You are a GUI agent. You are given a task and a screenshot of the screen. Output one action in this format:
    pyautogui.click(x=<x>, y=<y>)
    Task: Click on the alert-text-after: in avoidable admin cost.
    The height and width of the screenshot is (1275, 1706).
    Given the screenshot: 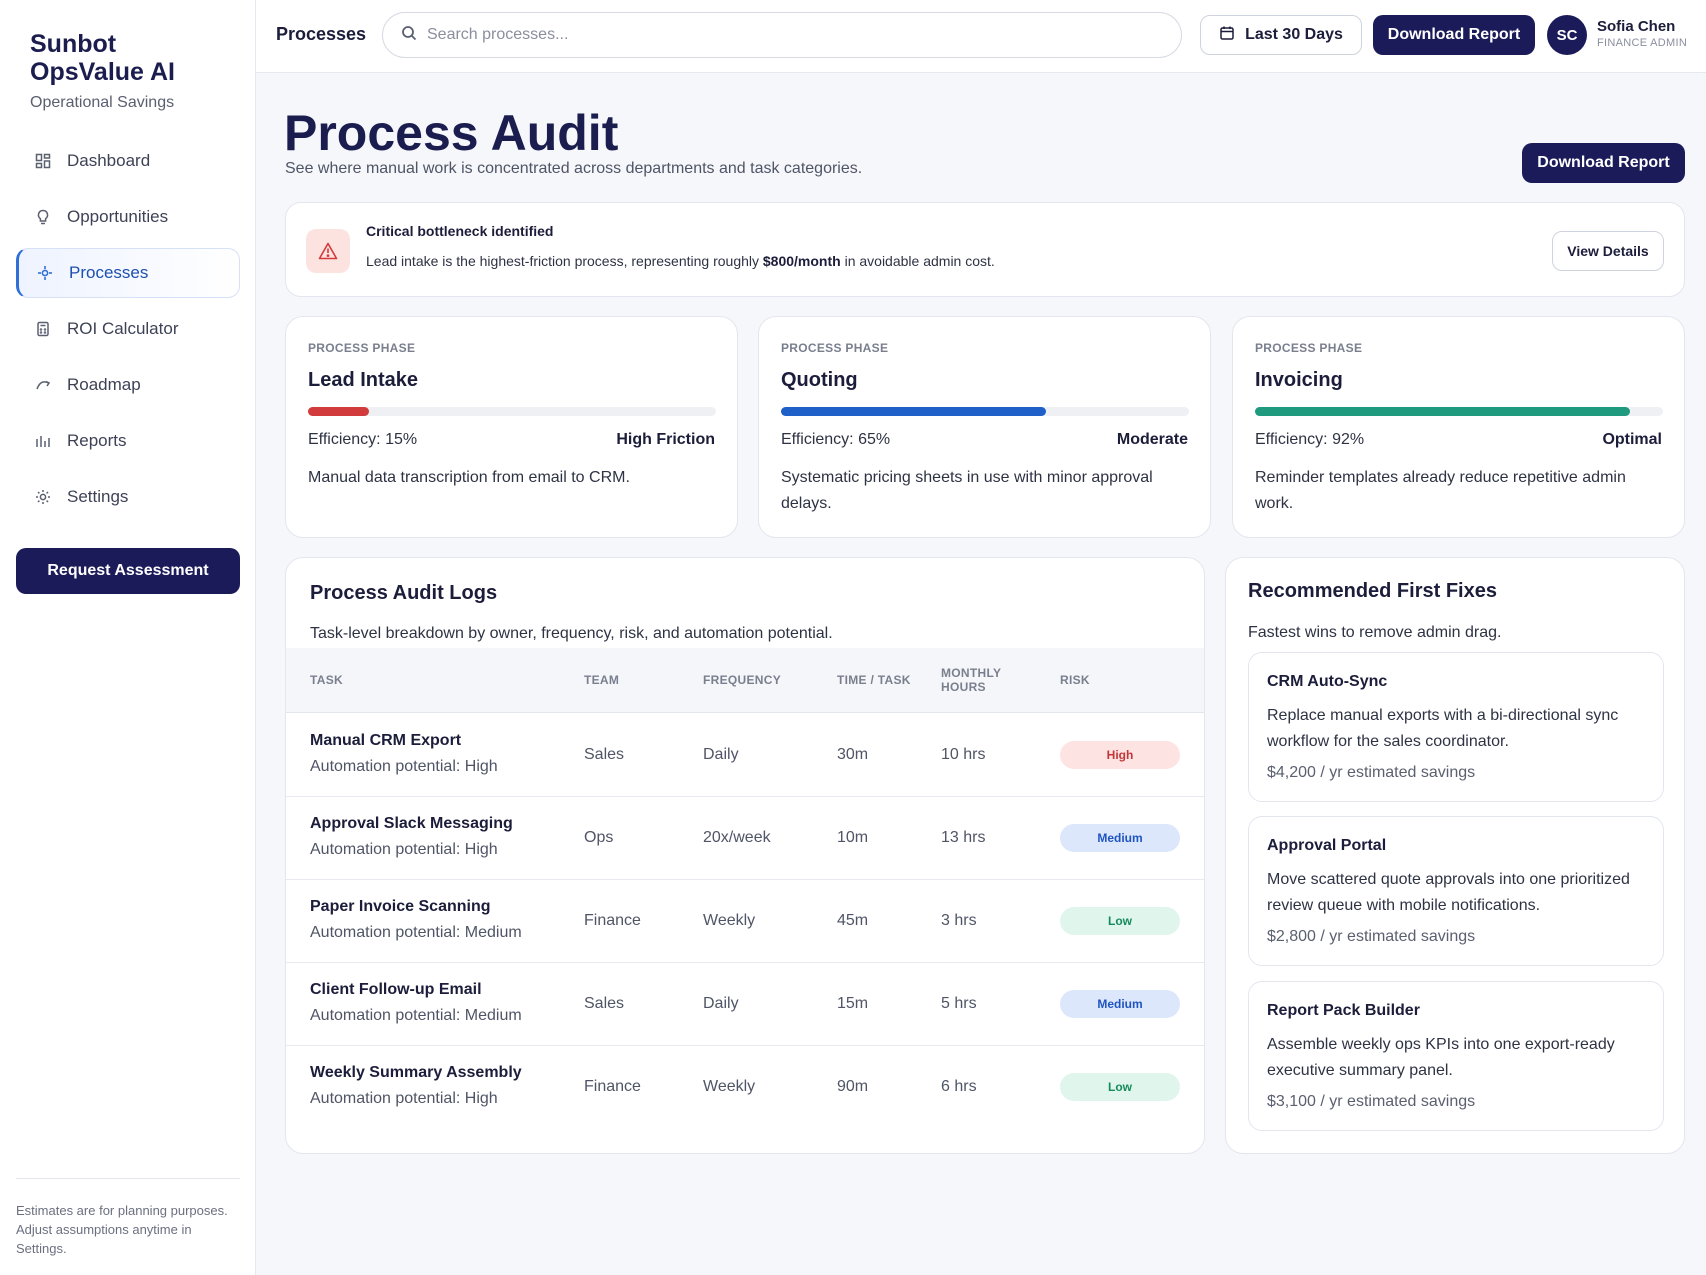 What is the action you would take?
    pyautogui.click(x=917, y=261)
    